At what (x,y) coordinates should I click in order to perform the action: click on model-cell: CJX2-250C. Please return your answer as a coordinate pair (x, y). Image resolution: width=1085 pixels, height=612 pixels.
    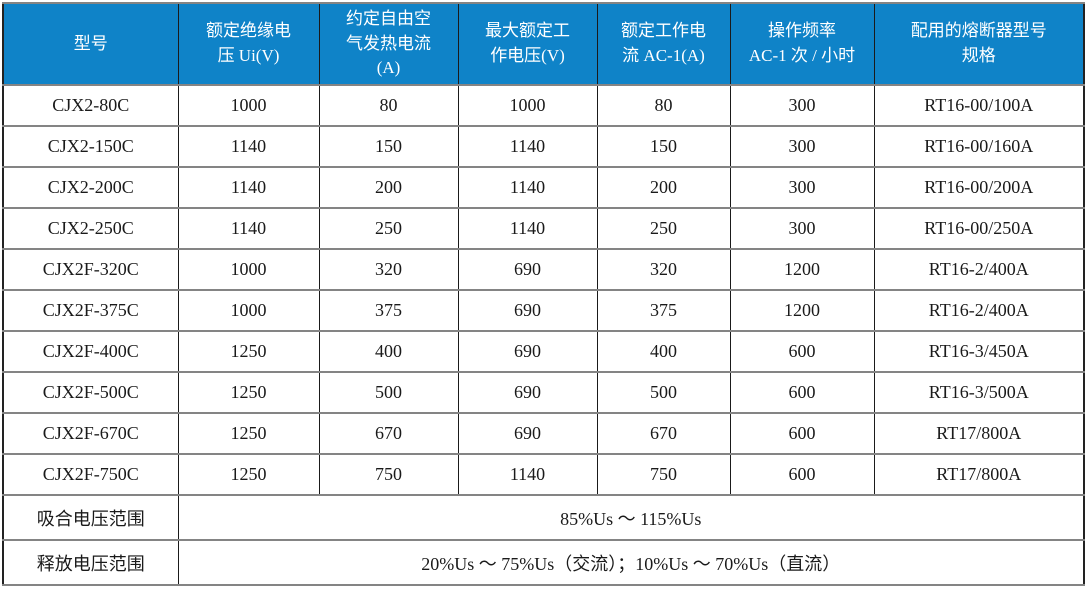
    Looking at the image, I should click on (90, 228).